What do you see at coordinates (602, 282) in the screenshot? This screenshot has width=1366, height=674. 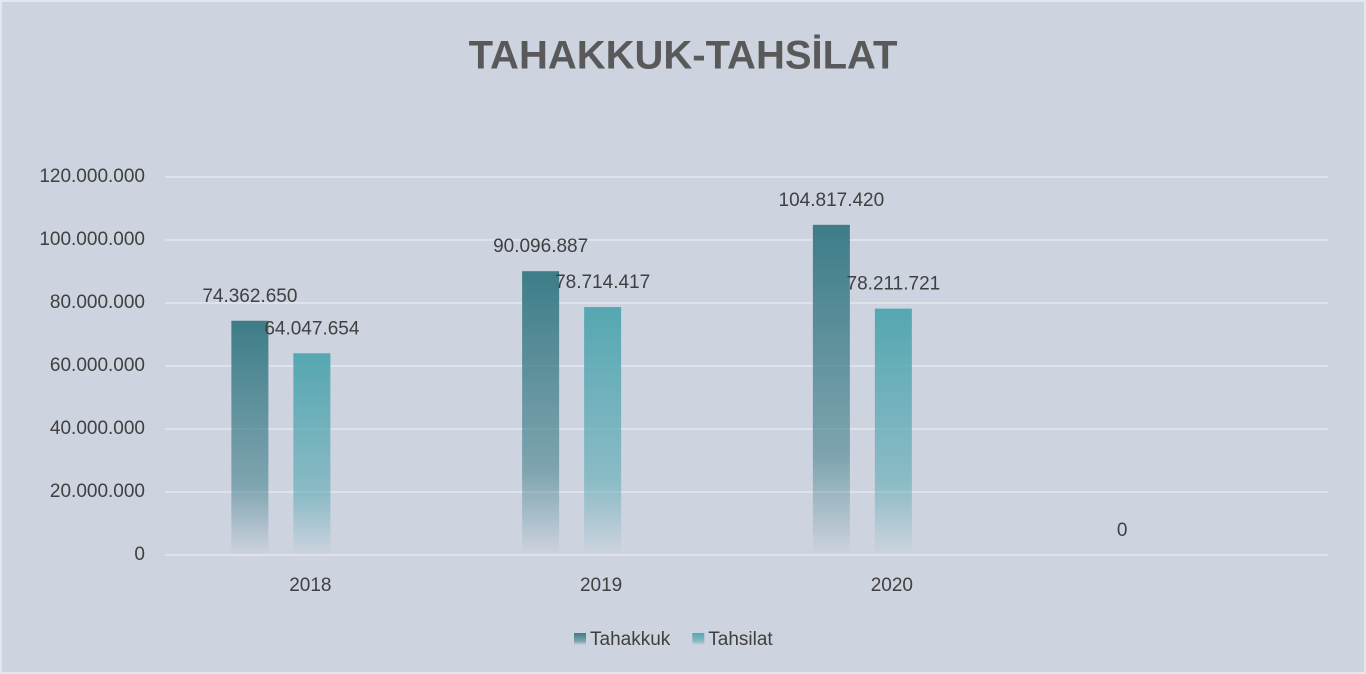 I see `data-label: 78.714.417` at bounding box center [602, 282].